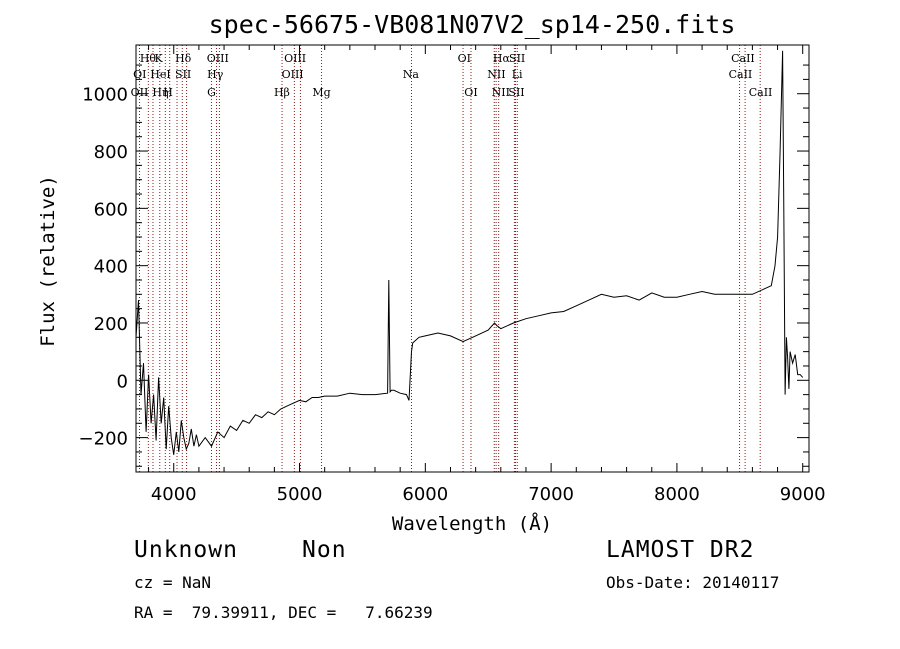  What do you see at coordinates (111, 324) in the screenshot?
I see `y-tick-label: 200` at bounding box center [111, 324].